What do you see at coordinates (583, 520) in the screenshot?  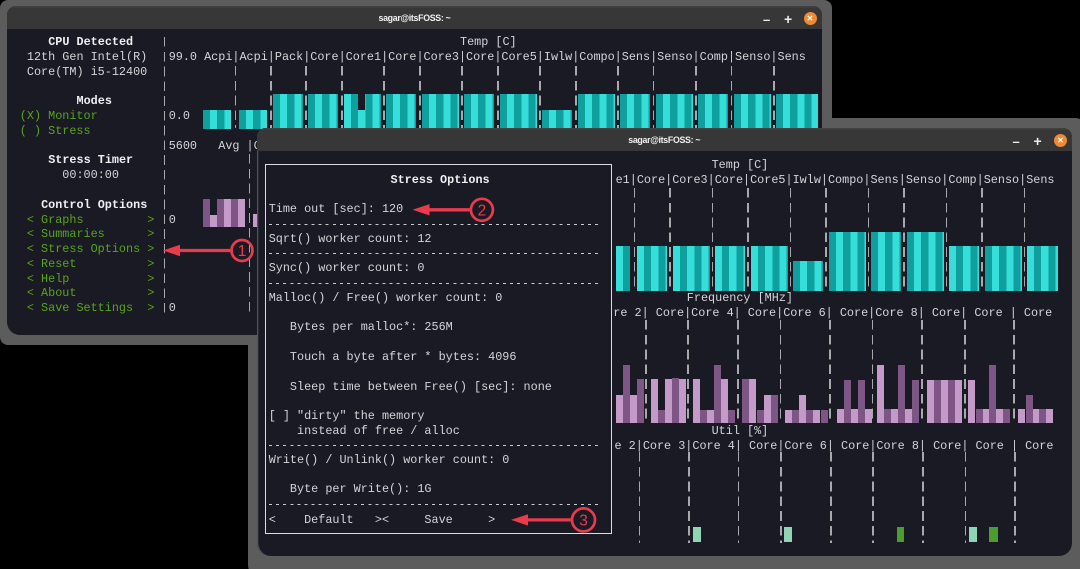 I see `svg-text: 3` at bounding box center [583, 520].